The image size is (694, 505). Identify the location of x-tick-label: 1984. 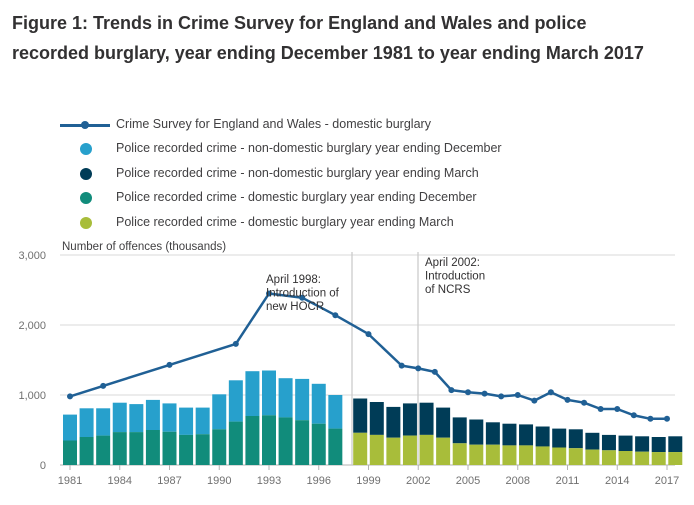
(120, 481).